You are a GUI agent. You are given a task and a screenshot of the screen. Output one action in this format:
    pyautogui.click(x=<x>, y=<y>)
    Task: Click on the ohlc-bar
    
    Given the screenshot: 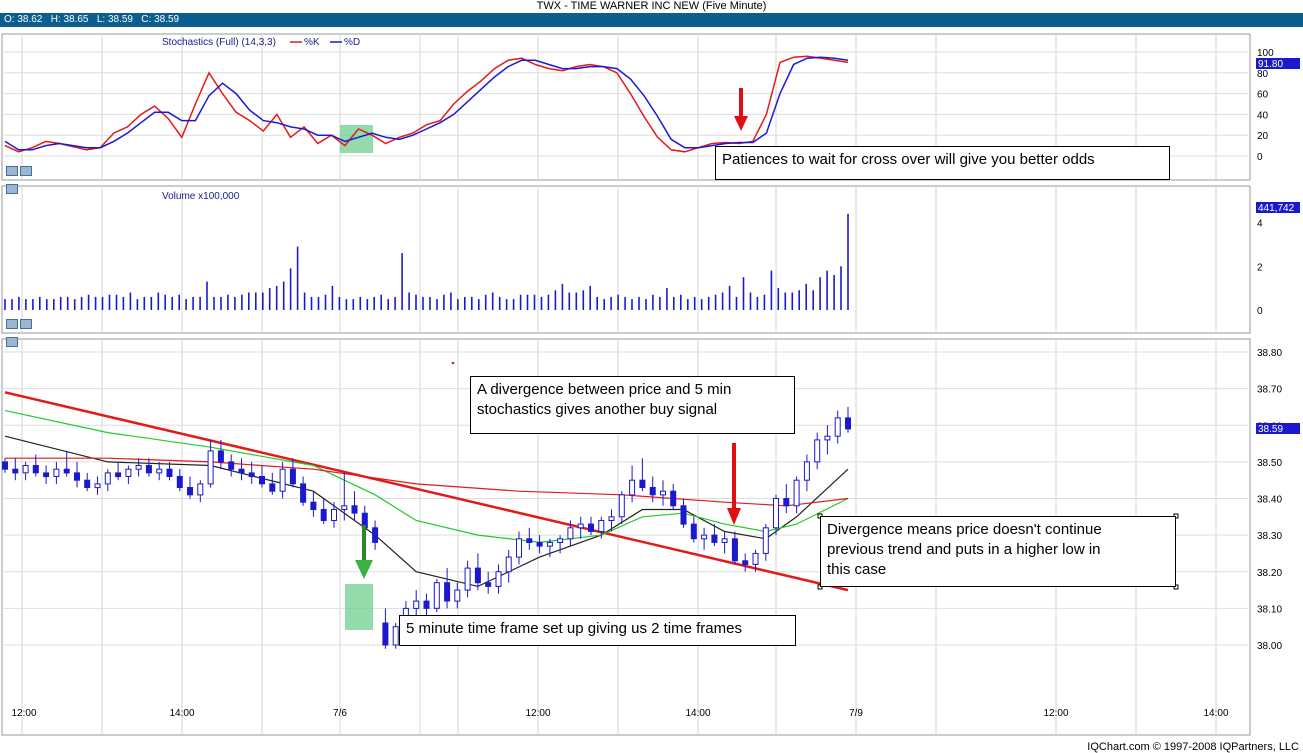 What is the action you would take?
    pyautogui.click(x=651, y=20)
    